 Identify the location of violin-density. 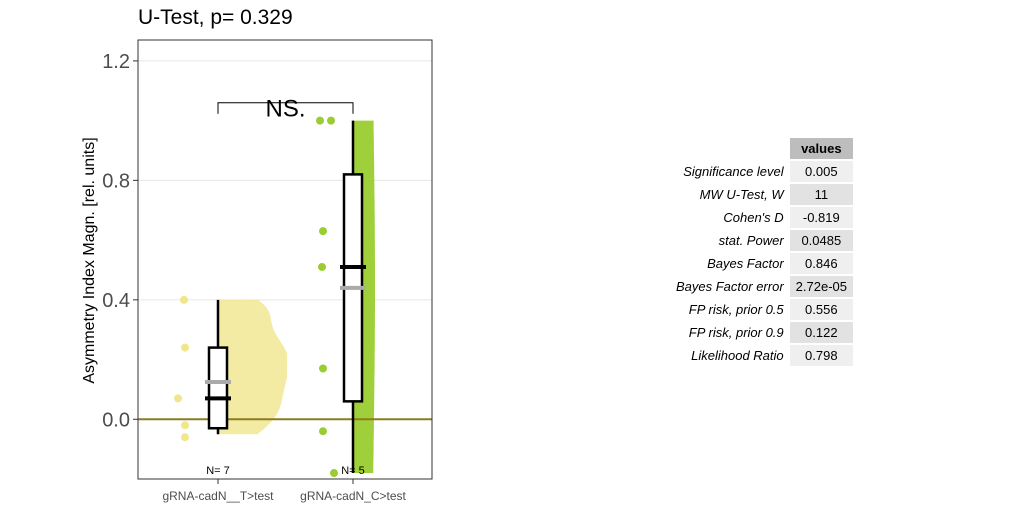
(252, 367).